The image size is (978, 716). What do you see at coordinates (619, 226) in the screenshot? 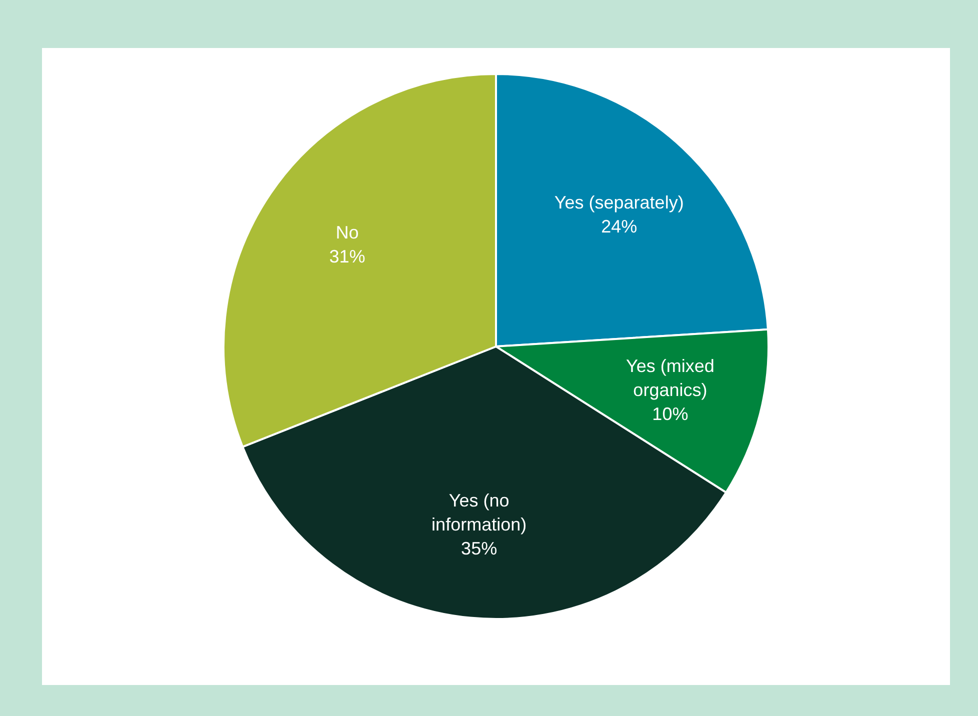
I see `data-label: 24%` at bounding box center [619, 226].